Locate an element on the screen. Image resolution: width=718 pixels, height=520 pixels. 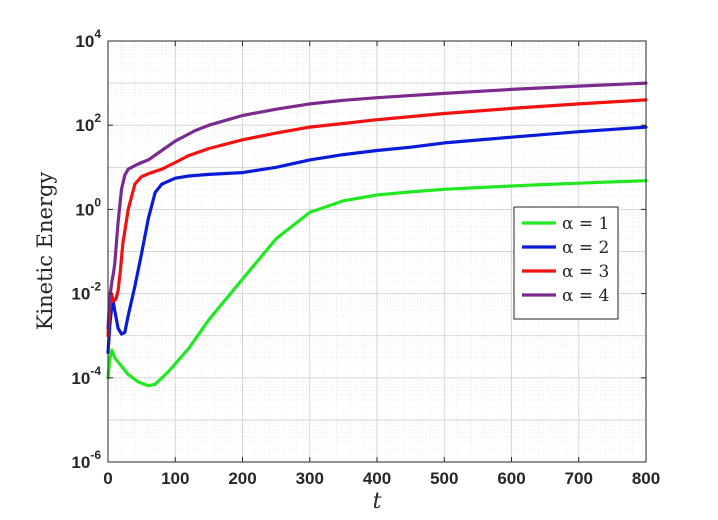
y-tick-label: 10² is located at coordinates (88, 123).